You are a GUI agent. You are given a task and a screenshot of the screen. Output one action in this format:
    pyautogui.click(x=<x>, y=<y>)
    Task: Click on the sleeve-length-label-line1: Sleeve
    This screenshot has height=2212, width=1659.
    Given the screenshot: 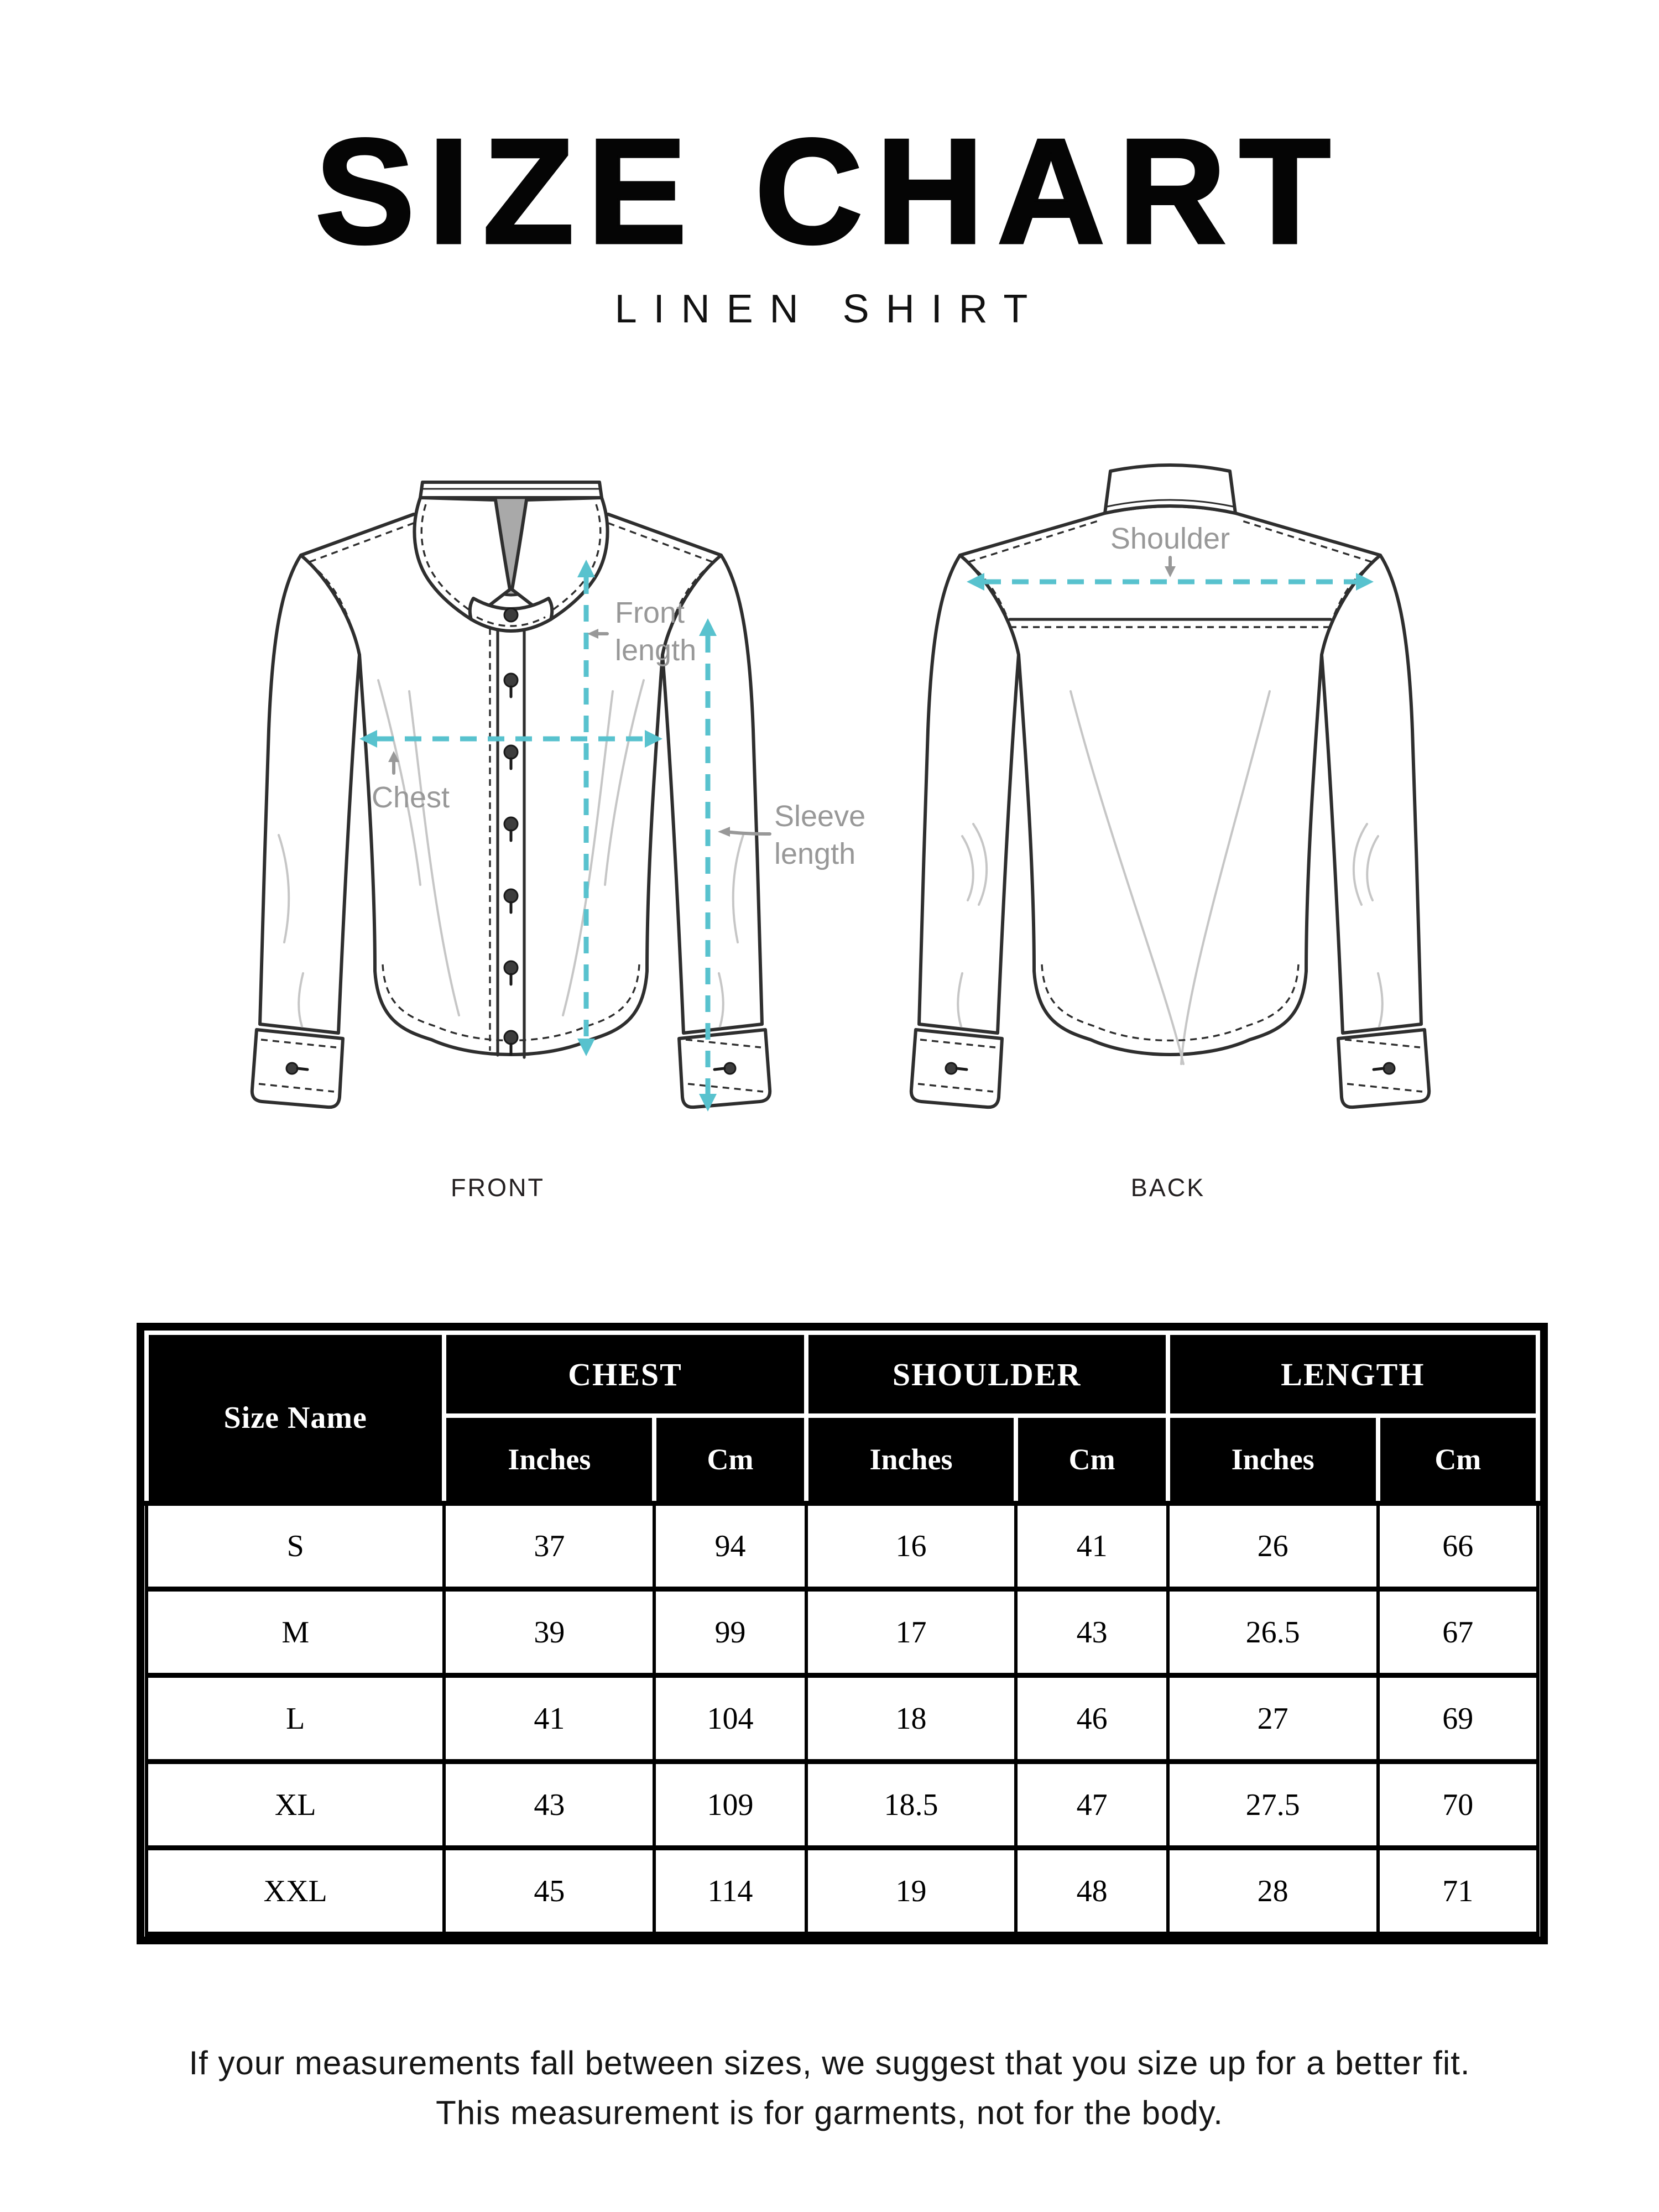 What is the action you would take?
    pyautogui.click(x=820, y=817)
    